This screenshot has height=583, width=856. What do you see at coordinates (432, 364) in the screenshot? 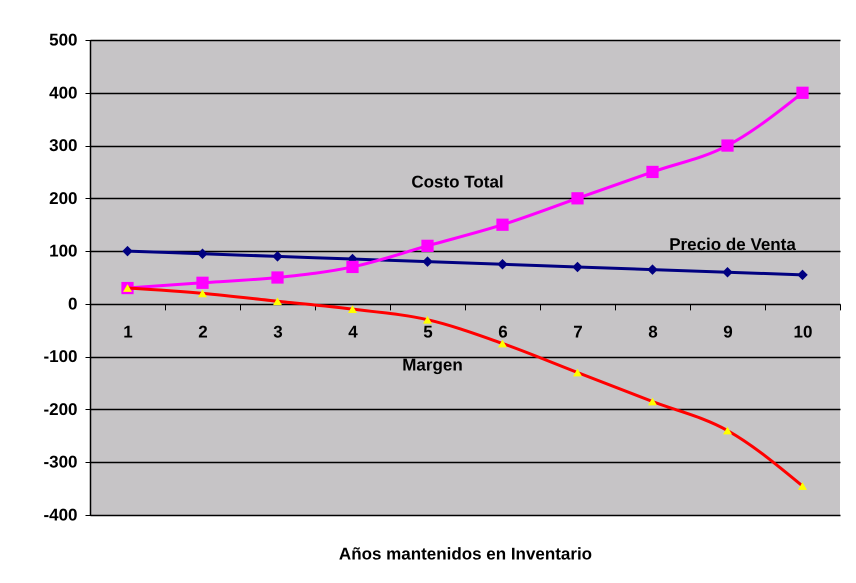
I see `series-label: Margen` at bounding box center [432, 364].